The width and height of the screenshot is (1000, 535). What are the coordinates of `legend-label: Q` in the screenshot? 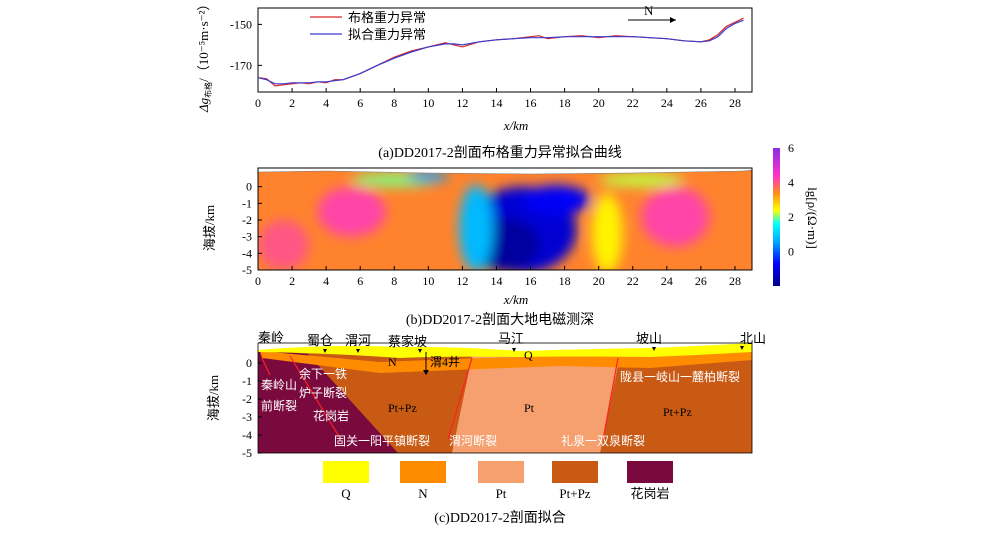 It's located at (346, 493).